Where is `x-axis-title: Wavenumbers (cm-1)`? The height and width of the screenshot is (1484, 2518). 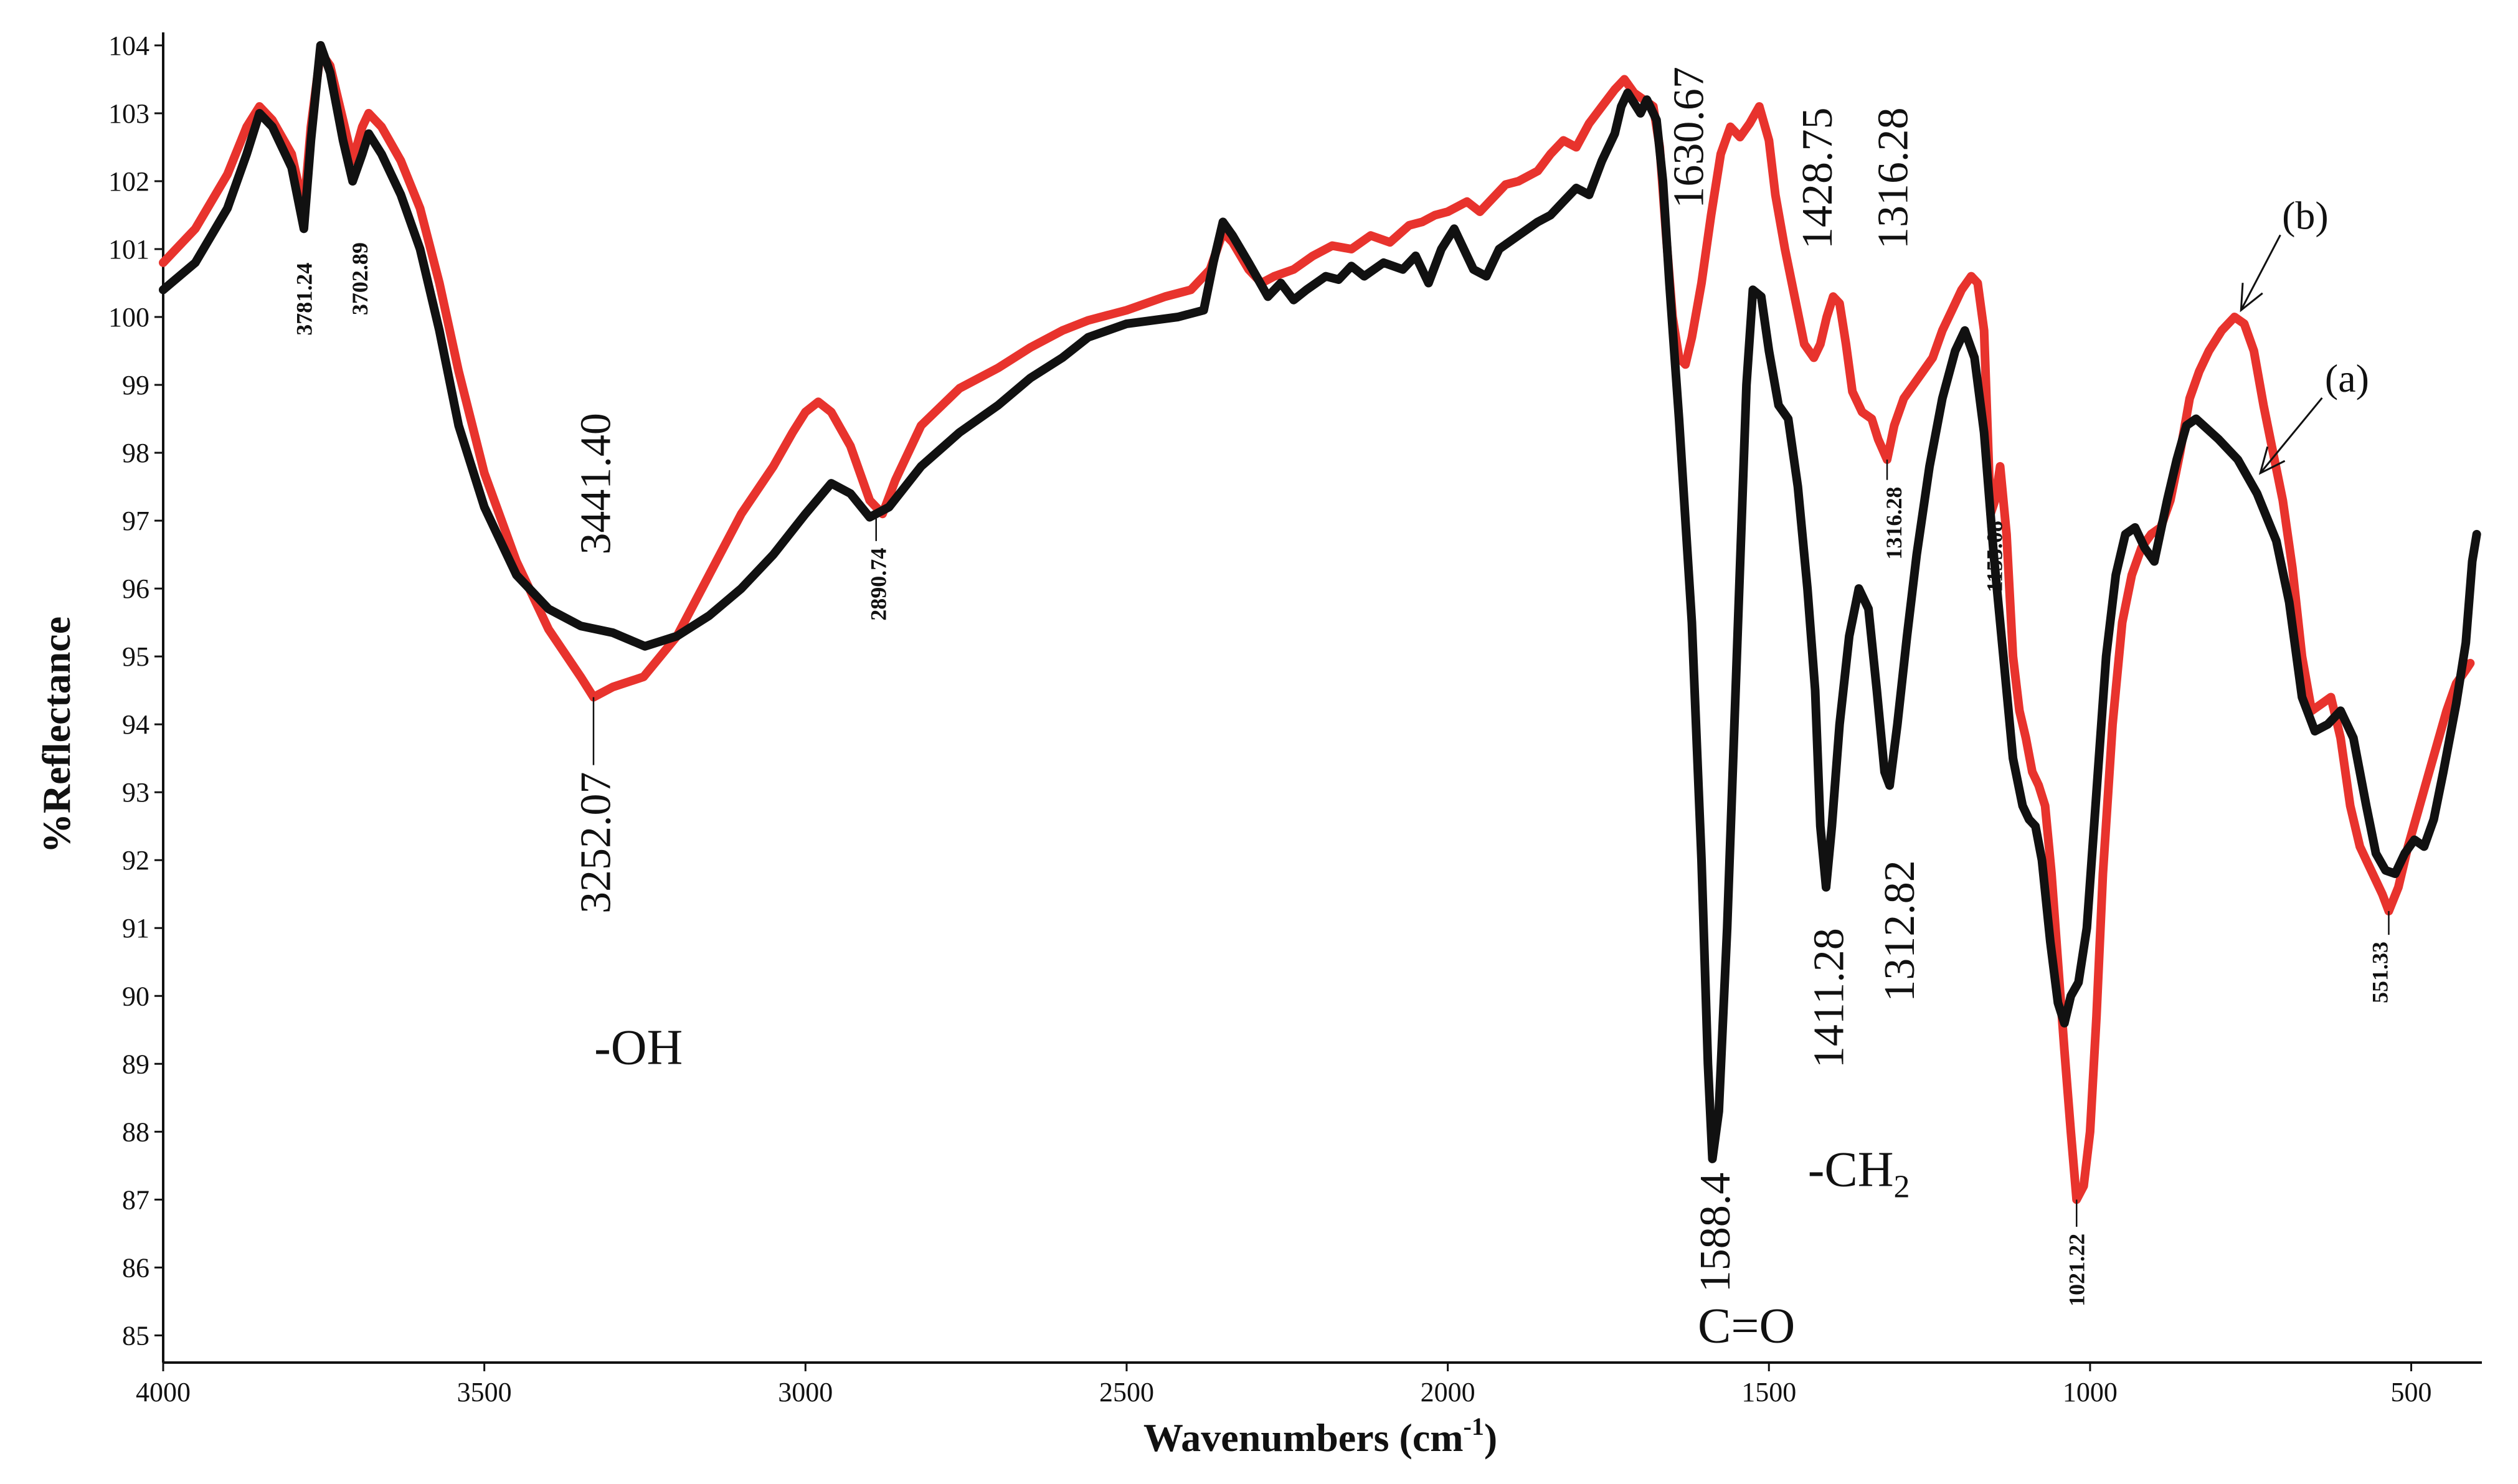 x-axis-title: Wavenumbers (cm-1) is located at coordinates (1320, 1436).